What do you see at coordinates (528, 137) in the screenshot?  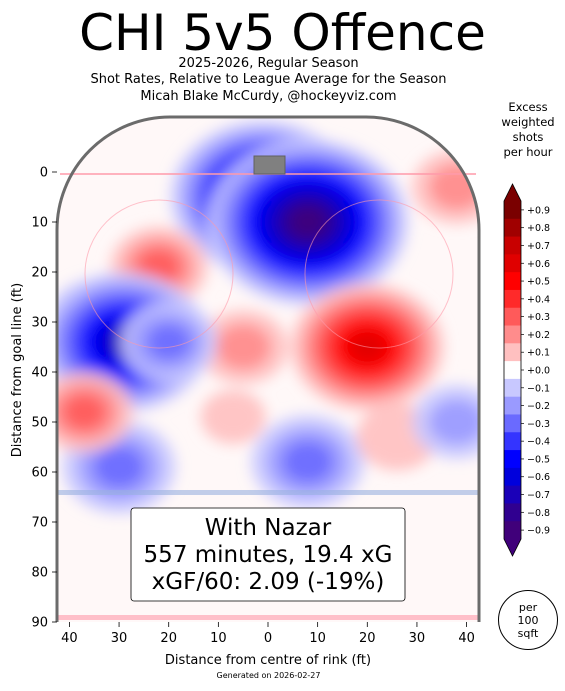 I see `colorbar-title-line: shots` at bounding box center [528, 137].